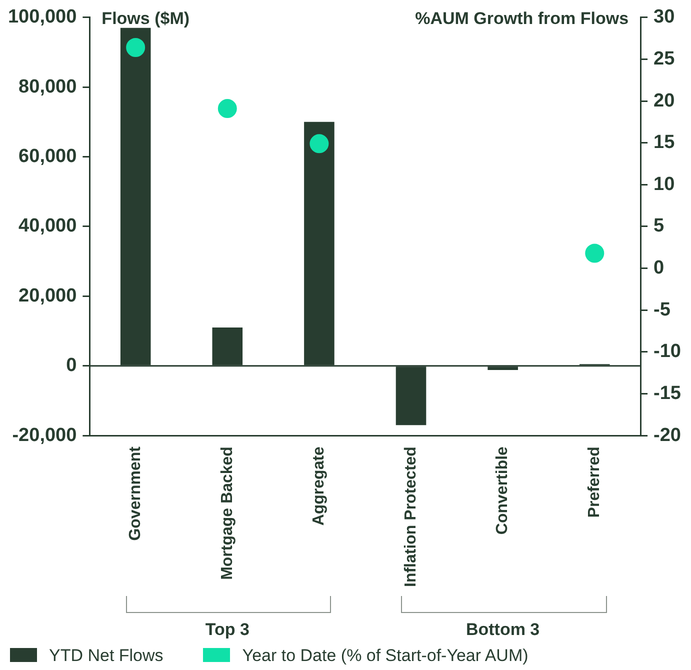 This screenshot has height=670, width=691. What do you see at coordinates (664, 17) in the screenshot?
I see `y2-tick-label: 30` at bounding box center [664, 17].